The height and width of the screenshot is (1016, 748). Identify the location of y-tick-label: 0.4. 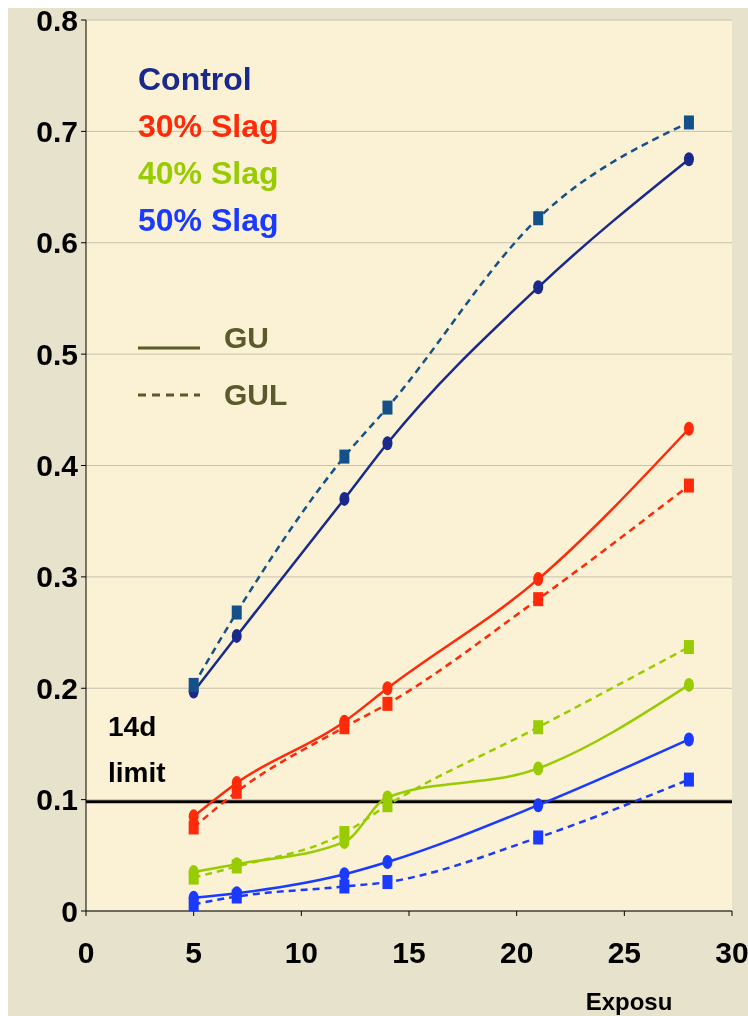
(57, 465).